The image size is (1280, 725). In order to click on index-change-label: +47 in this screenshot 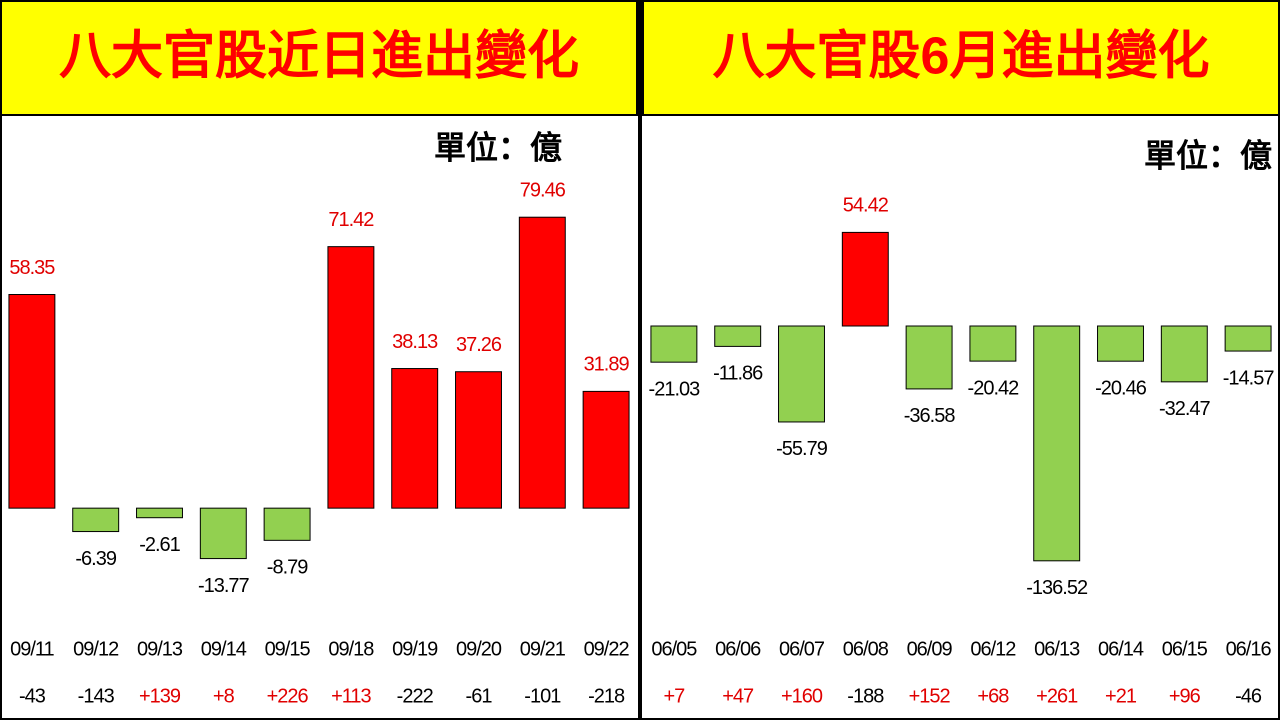, I will do `click(738, 696)`.